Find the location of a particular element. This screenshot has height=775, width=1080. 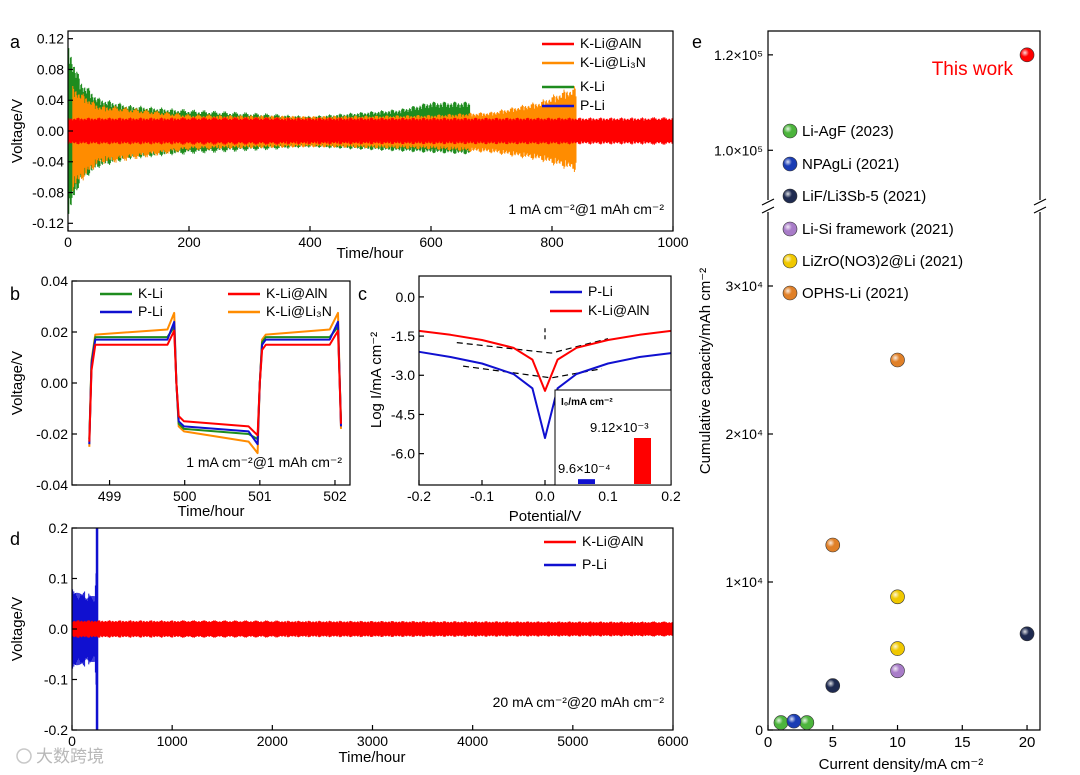

panel-d-ytick-label: 0.2 is located at coordinates (59, 528).